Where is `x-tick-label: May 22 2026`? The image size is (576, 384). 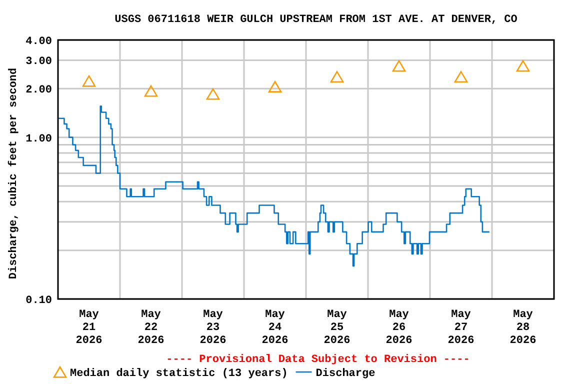 x-tick-label: May 22 2026 is located at coordinates (151, 328).